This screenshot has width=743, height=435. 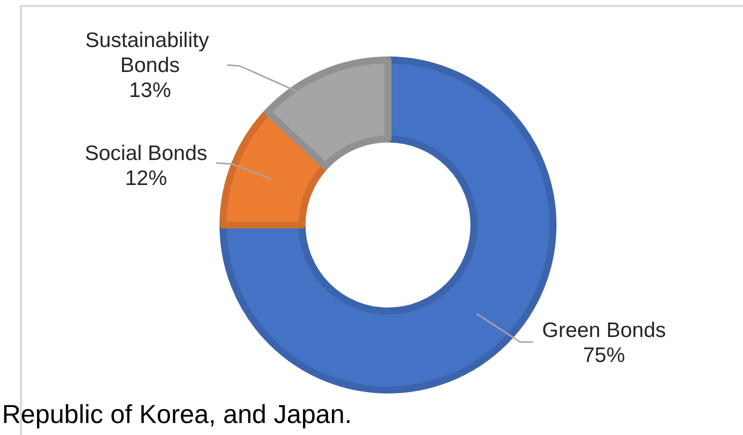 I want to click on data-label: 75%, so click(x=604, y=355).